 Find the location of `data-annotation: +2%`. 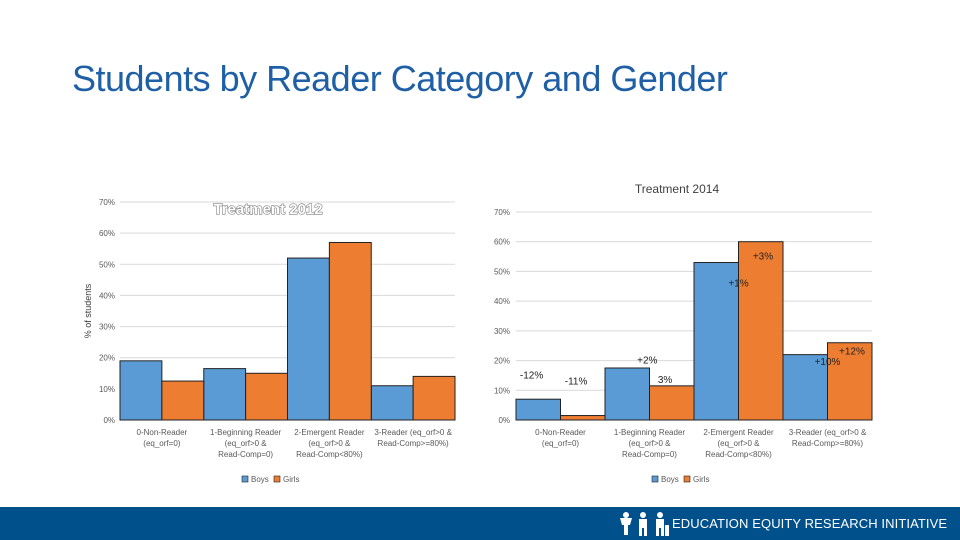

data-annotation: +2% is located at coordinates (647, 361).